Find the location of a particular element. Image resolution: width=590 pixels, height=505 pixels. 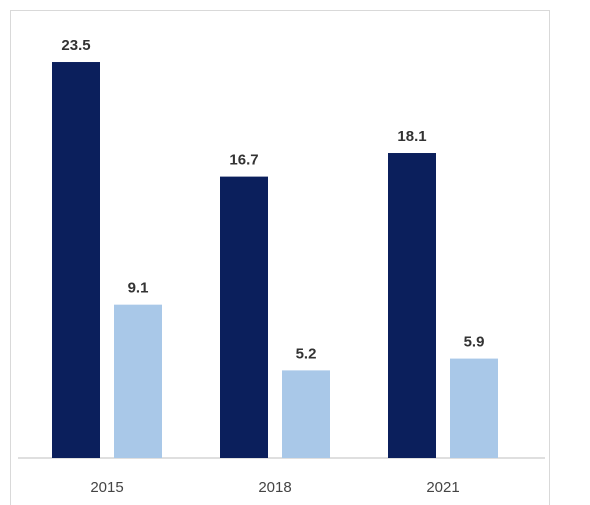

value-label-2015-series-2: 9.1 is located at coordinates (138, 288).